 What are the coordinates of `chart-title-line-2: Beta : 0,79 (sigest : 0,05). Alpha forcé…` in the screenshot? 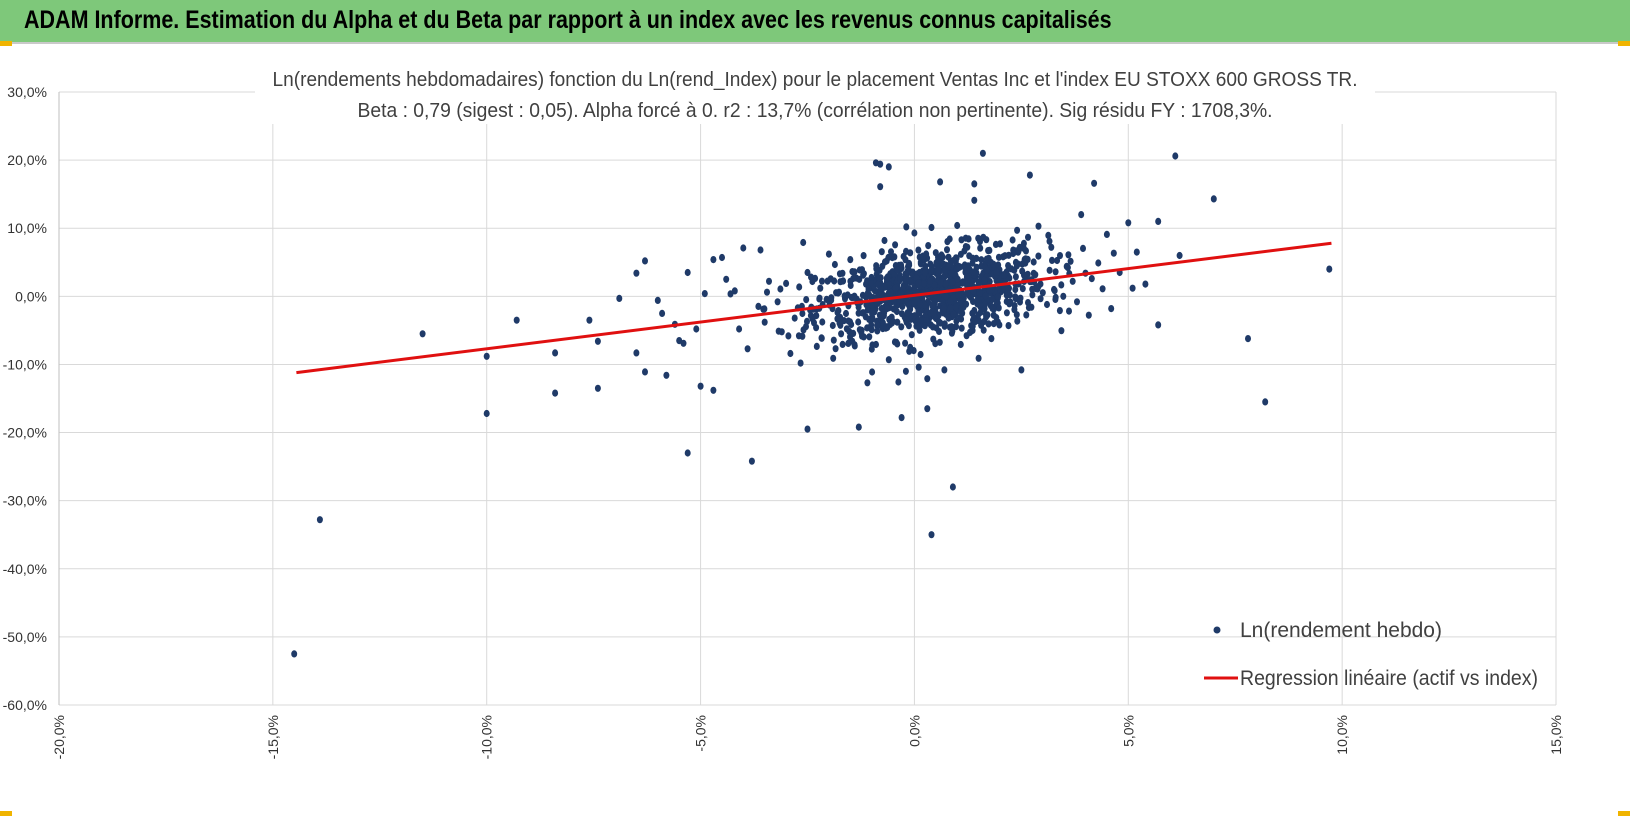 It's located at (815, 111).